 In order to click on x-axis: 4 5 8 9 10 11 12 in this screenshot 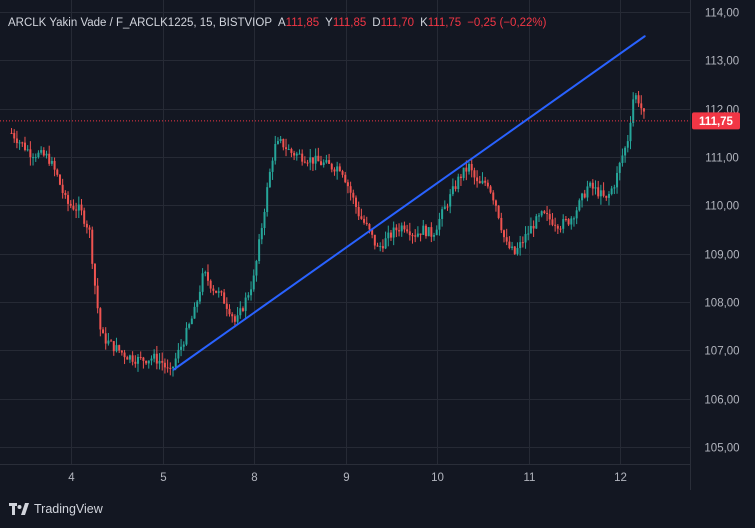, I will do `click(347, 478)`.